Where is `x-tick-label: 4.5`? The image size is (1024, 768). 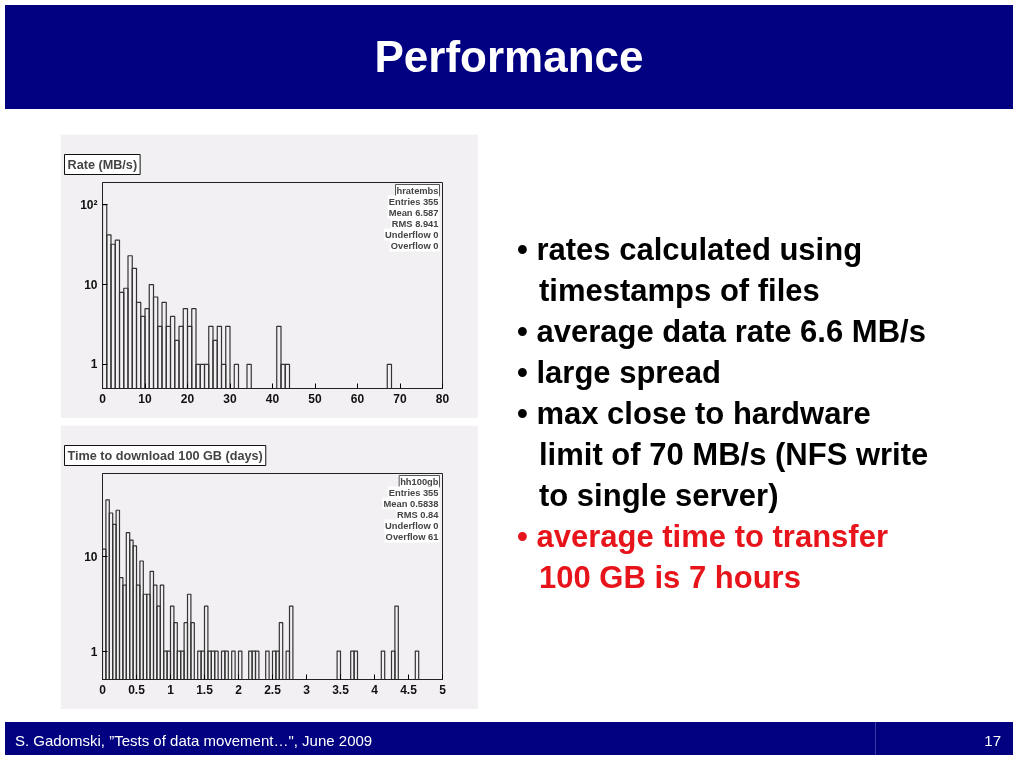
x-tick-label: 4.5 is located at coordinates (409, 689).